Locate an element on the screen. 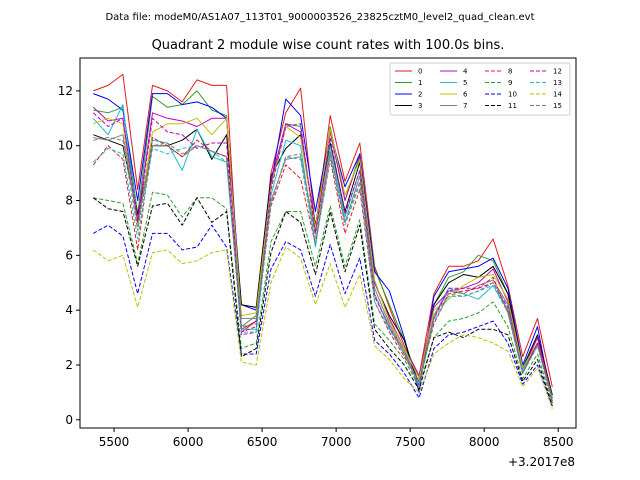 Image resolution: width=640 pixels, height=480 pixels. legend-label-1: 1 is located at coordinates (420, 83).